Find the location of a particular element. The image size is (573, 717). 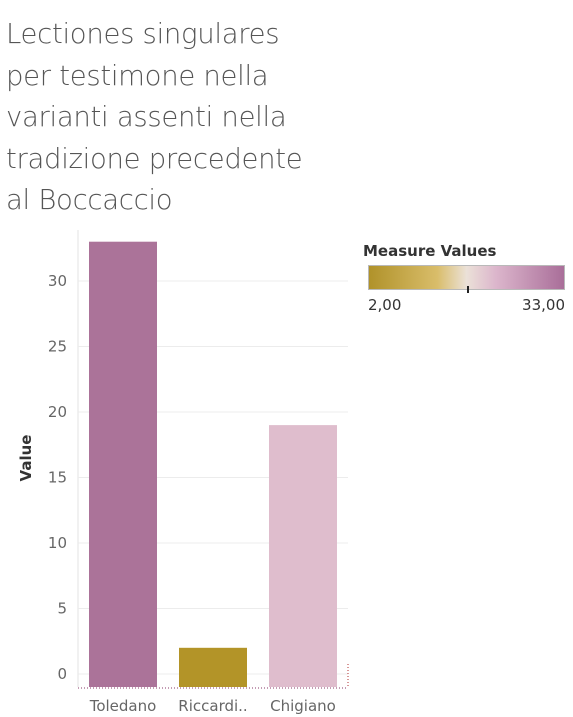

title-line-4: tradizione precedente is located at coordinates (154, 158).